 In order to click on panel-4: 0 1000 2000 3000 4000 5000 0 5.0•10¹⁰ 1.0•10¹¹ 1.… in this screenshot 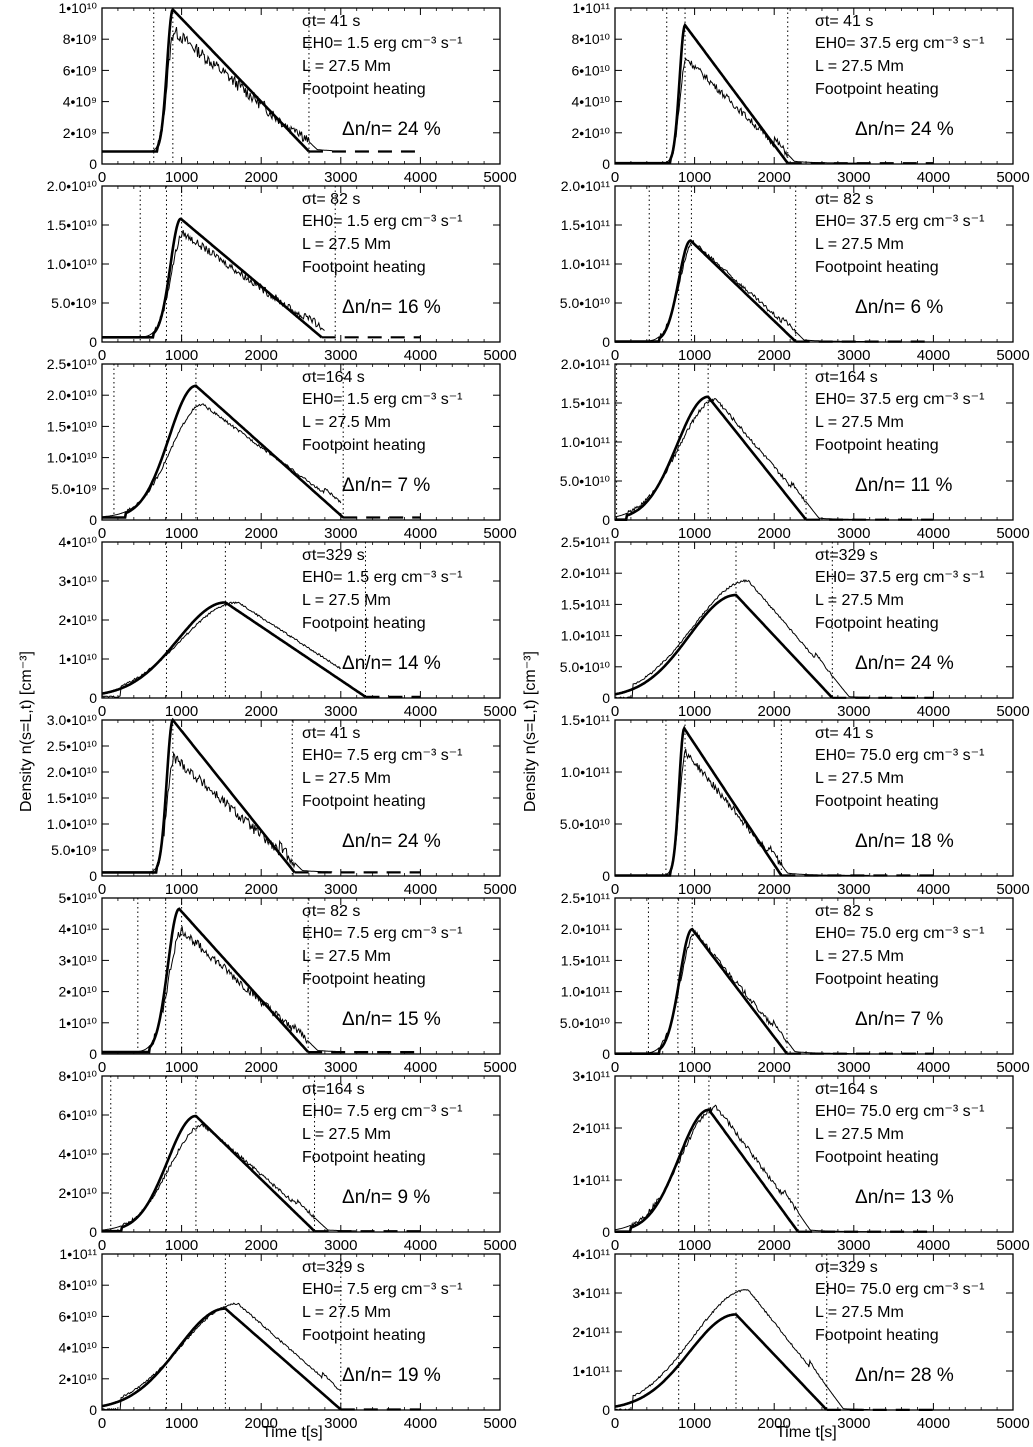, I will do `click(795, 271)`.